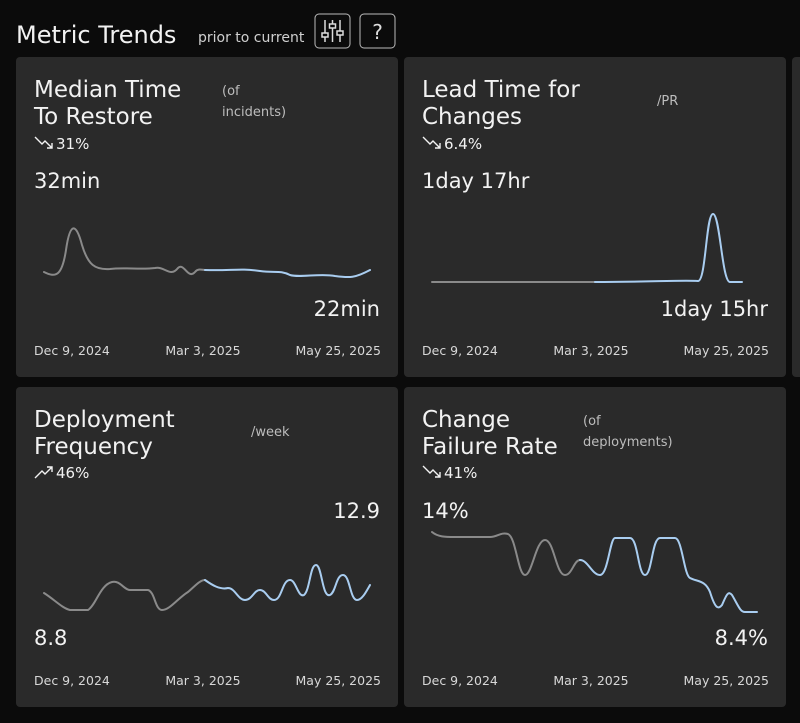  I want to click on card-title: Change, so click(466, 420).